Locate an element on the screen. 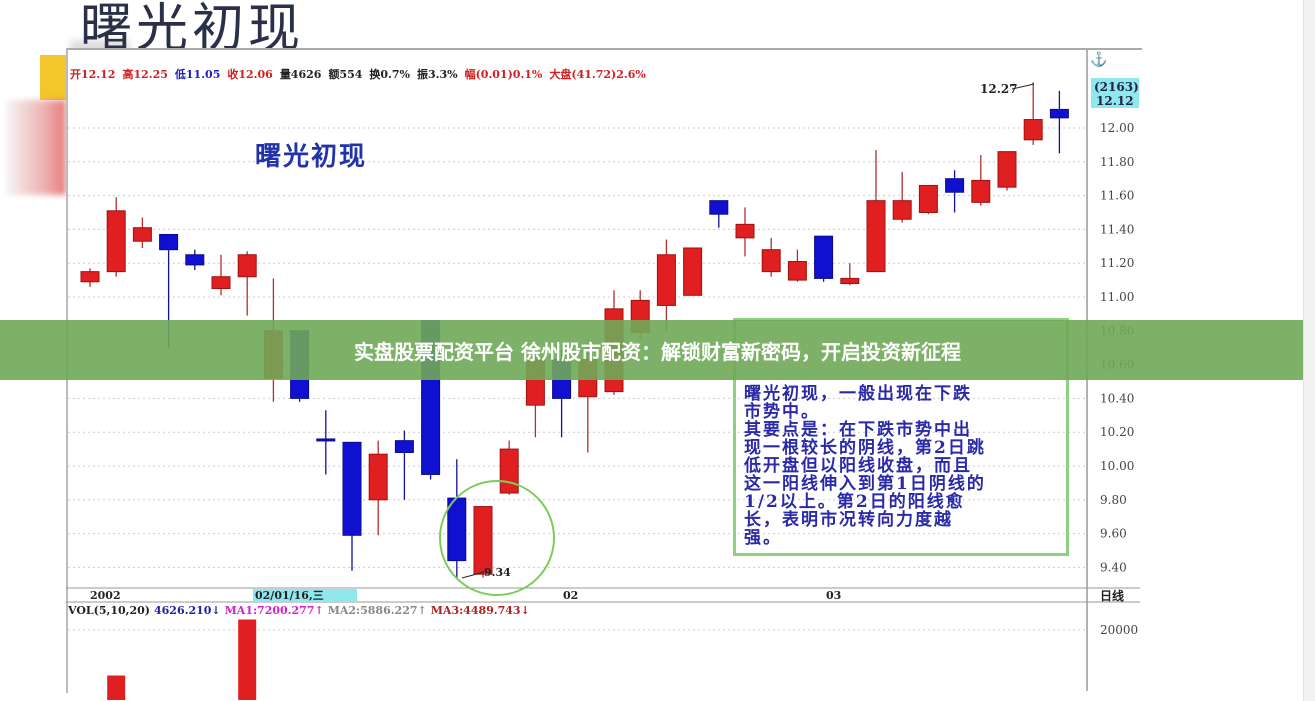 This screenshot has width=1315, height=701. page-scrollbar is located at coordinates (1309, 350).